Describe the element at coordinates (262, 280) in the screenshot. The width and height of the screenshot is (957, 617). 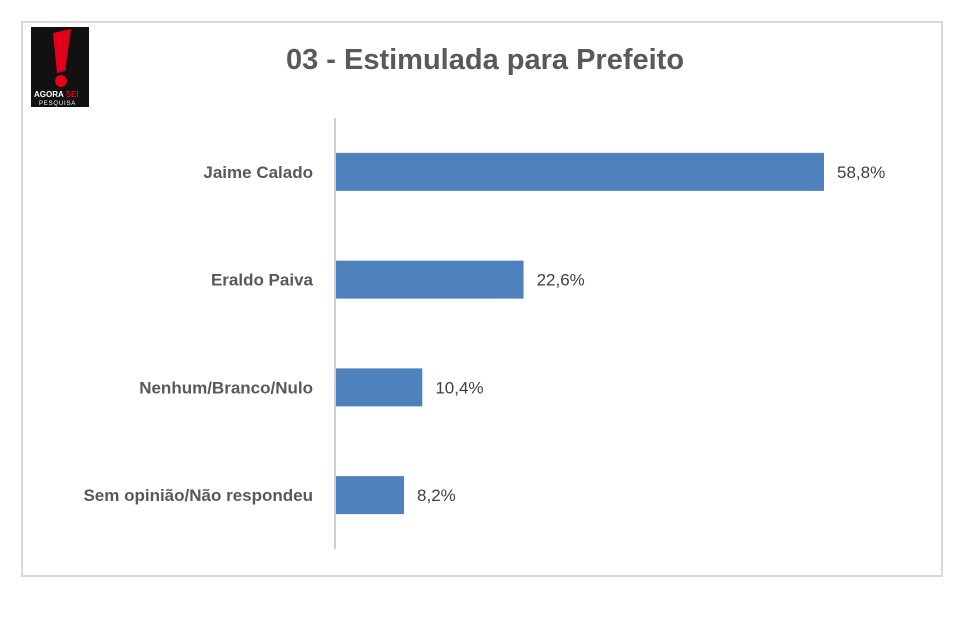
I see `category-label: Eraldo Paiva` at that location.